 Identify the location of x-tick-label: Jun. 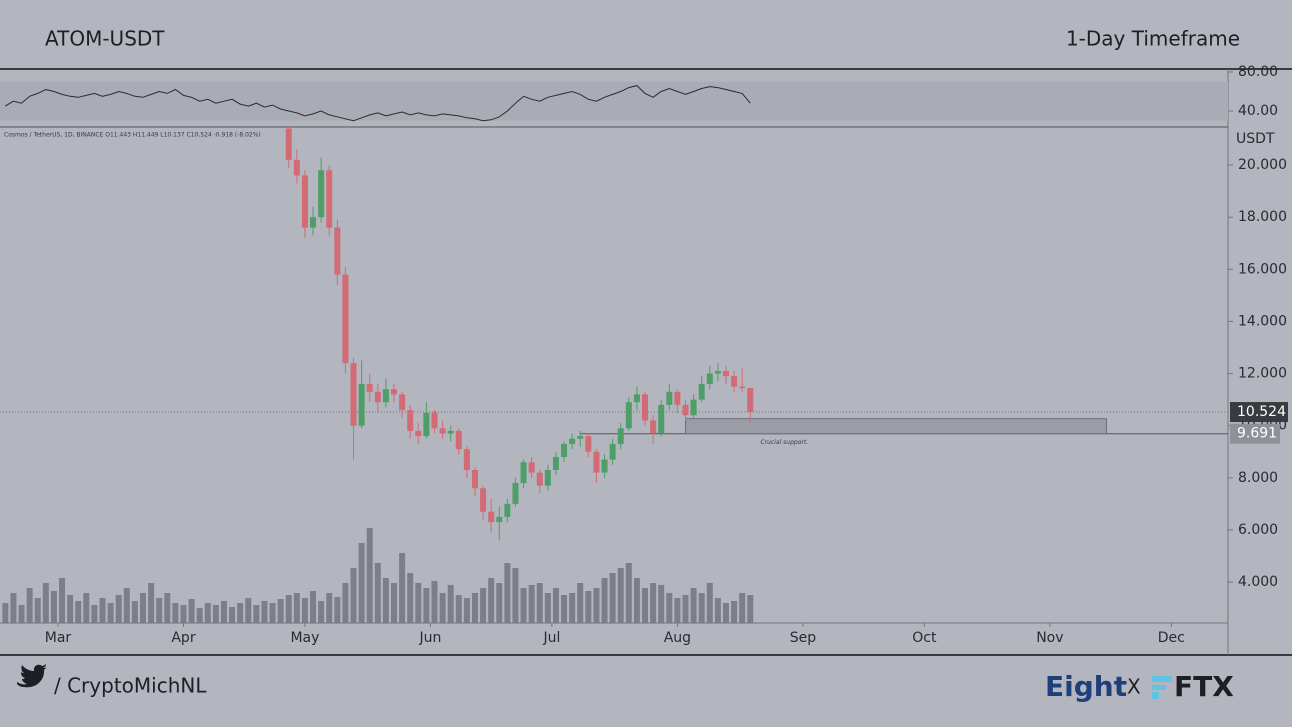
(430, 638).